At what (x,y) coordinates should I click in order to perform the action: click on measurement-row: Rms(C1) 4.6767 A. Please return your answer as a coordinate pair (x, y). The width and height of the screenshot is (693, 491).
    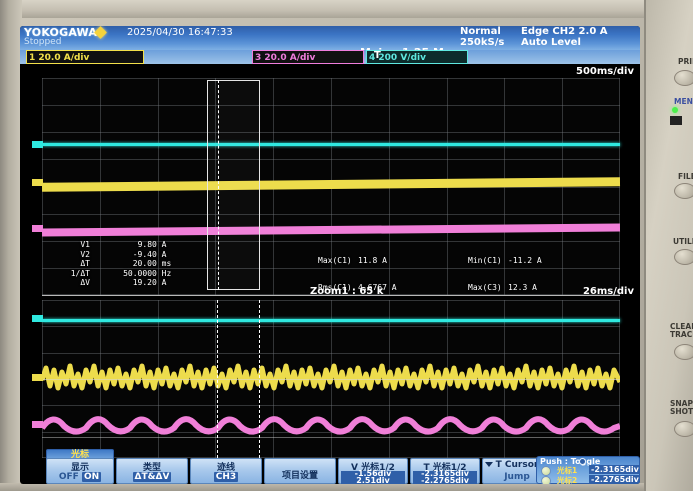
    Looking at the image, I should click on (359, 287).